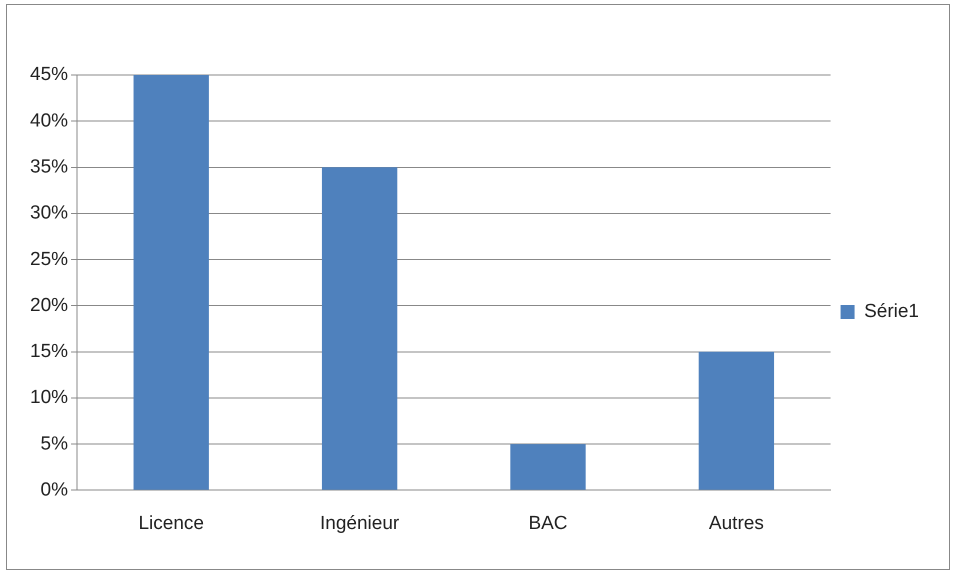 This screenshot has width=956, height=575. Describe the element at coordinates (171, 523) in the screenshot. I see `x-tick-label: Licence` at that location.